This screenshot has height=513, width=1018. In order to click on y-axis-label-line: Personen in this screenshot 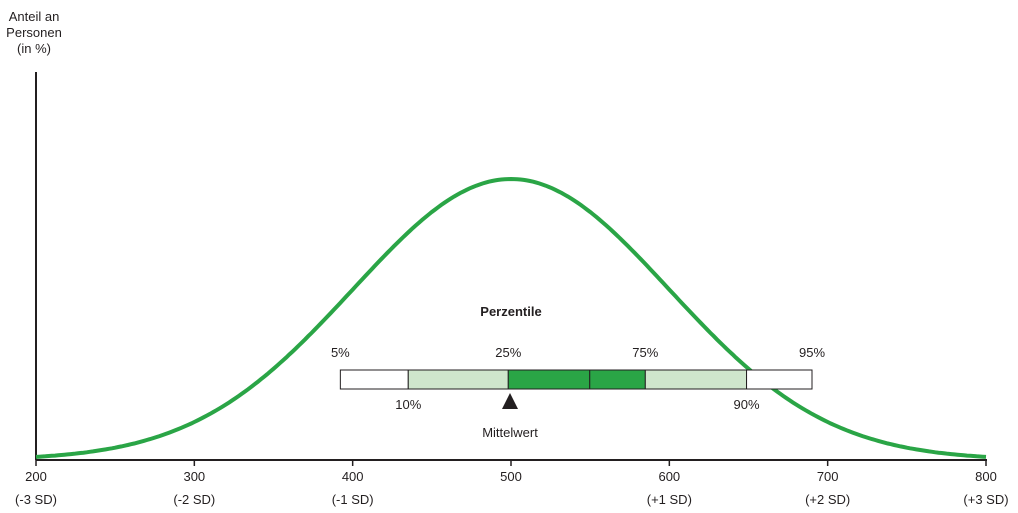, I will do `click(34, 32)`.